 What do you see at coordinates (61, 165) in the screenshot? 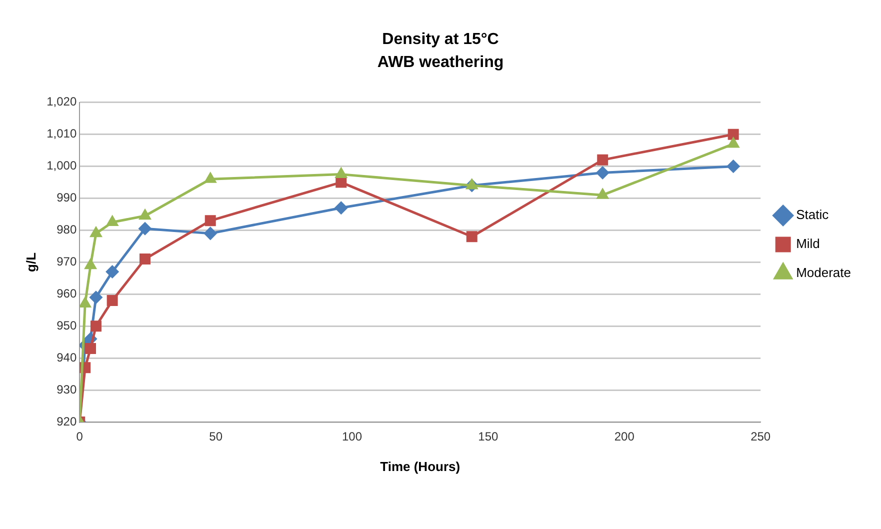
I see `y-tick-label: 1,000` at bounding box center [61, 165].